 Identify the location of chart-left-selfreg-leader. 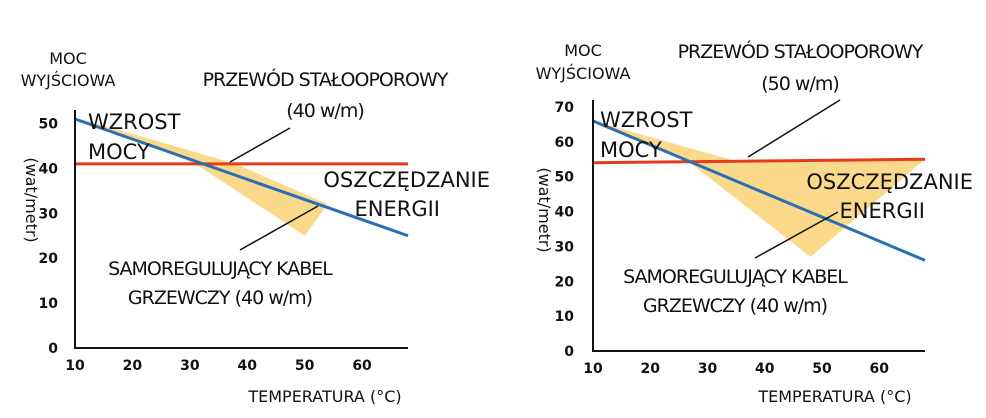
(279, 228).